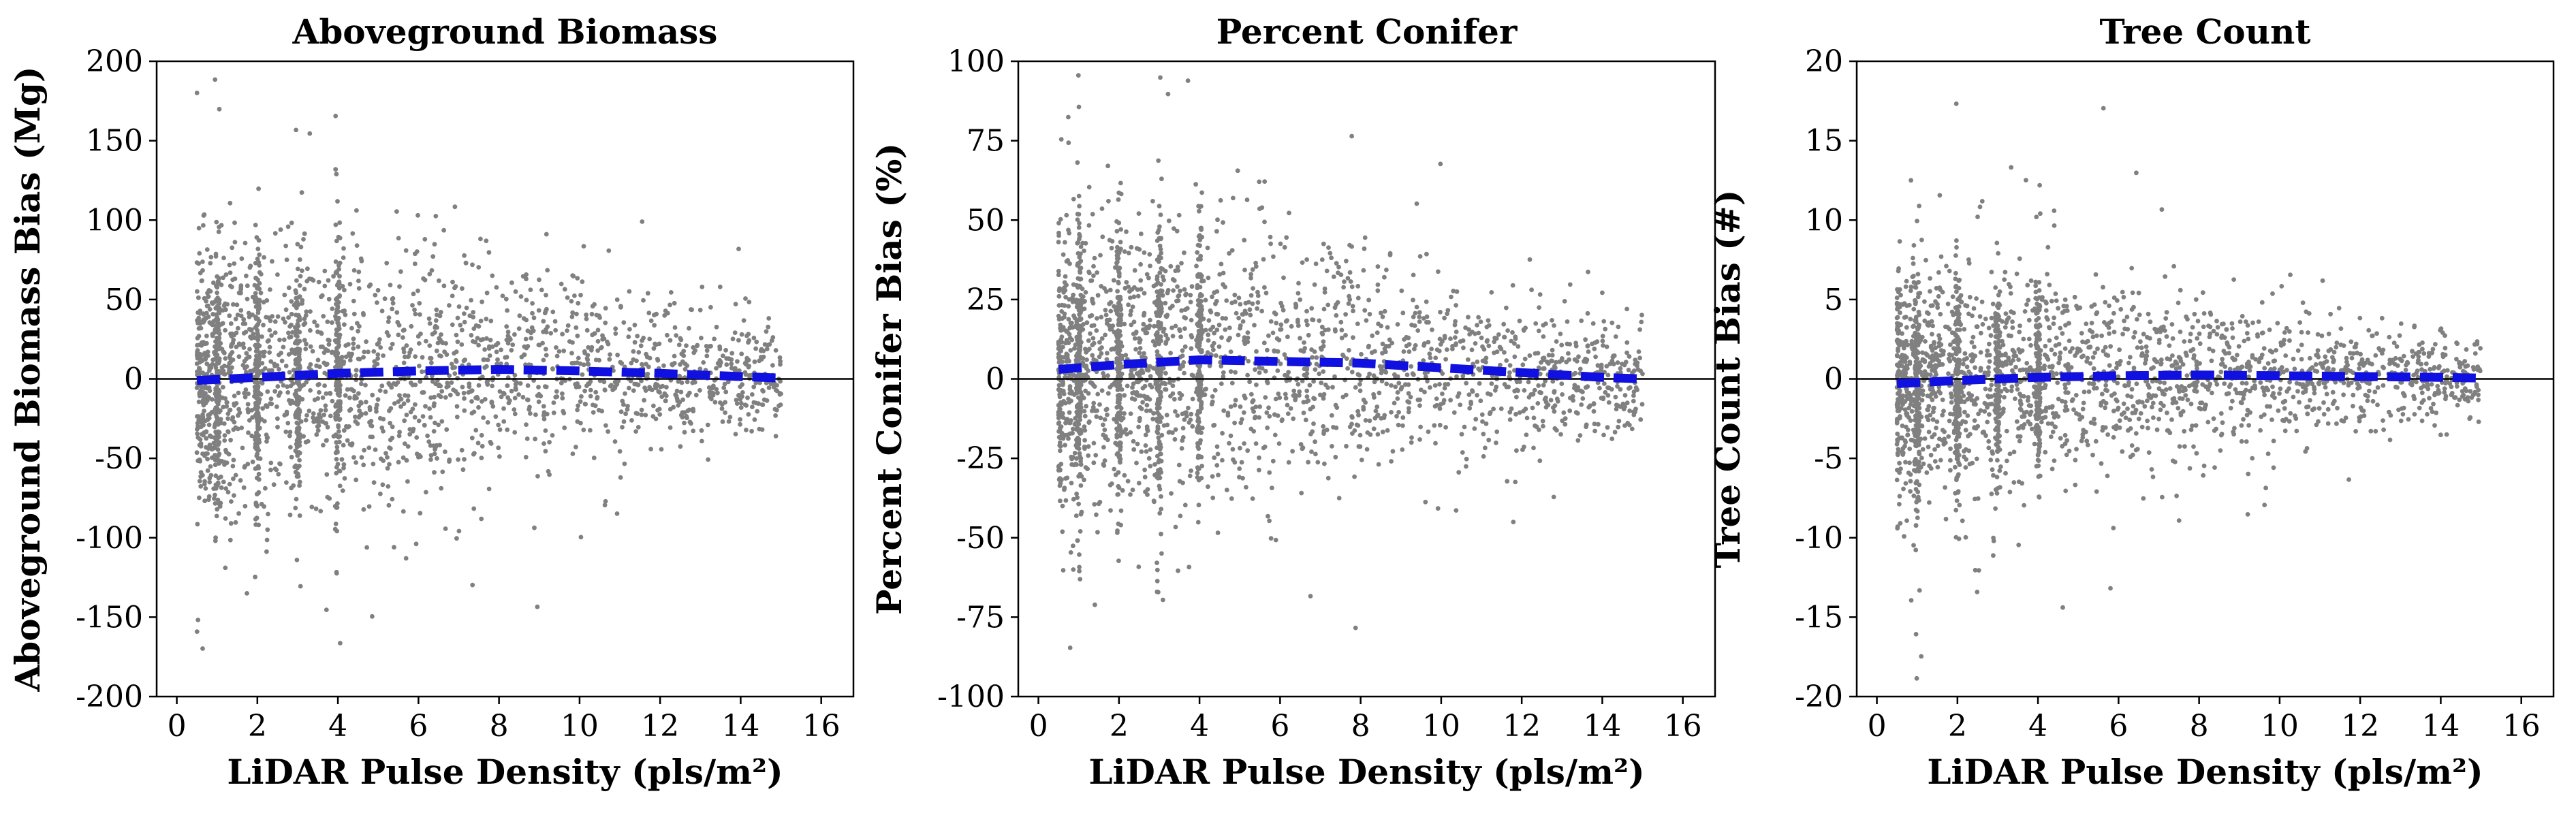 This screenshot has width=2576, height=813. I want to click on x-tick-label: 8, so click(499, 726).